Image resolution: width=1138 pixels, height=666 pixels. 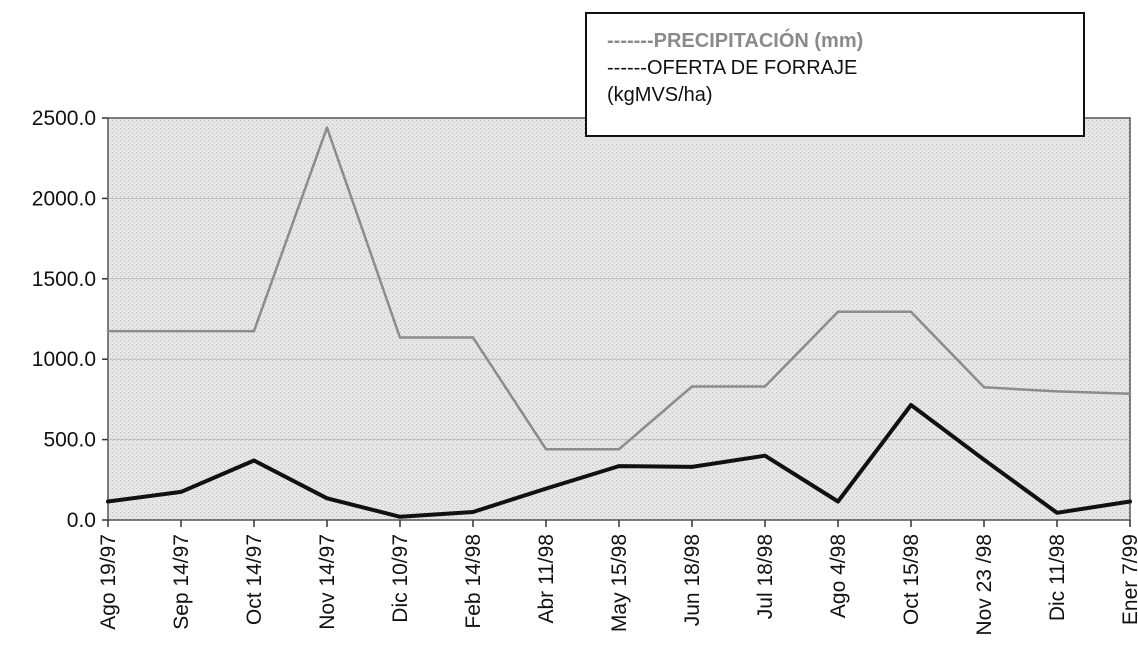 What do you see at coordinates (984, 585) in the screenshot?
I see `x-tick-label: Nov 23 /98` at bounding box center [984, 585].